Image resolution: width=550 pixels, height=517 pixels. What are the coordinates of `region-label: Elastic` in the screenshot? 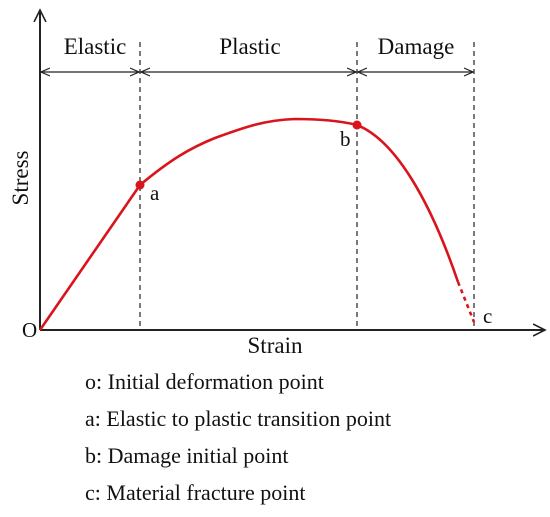 It's located at (95, 46).